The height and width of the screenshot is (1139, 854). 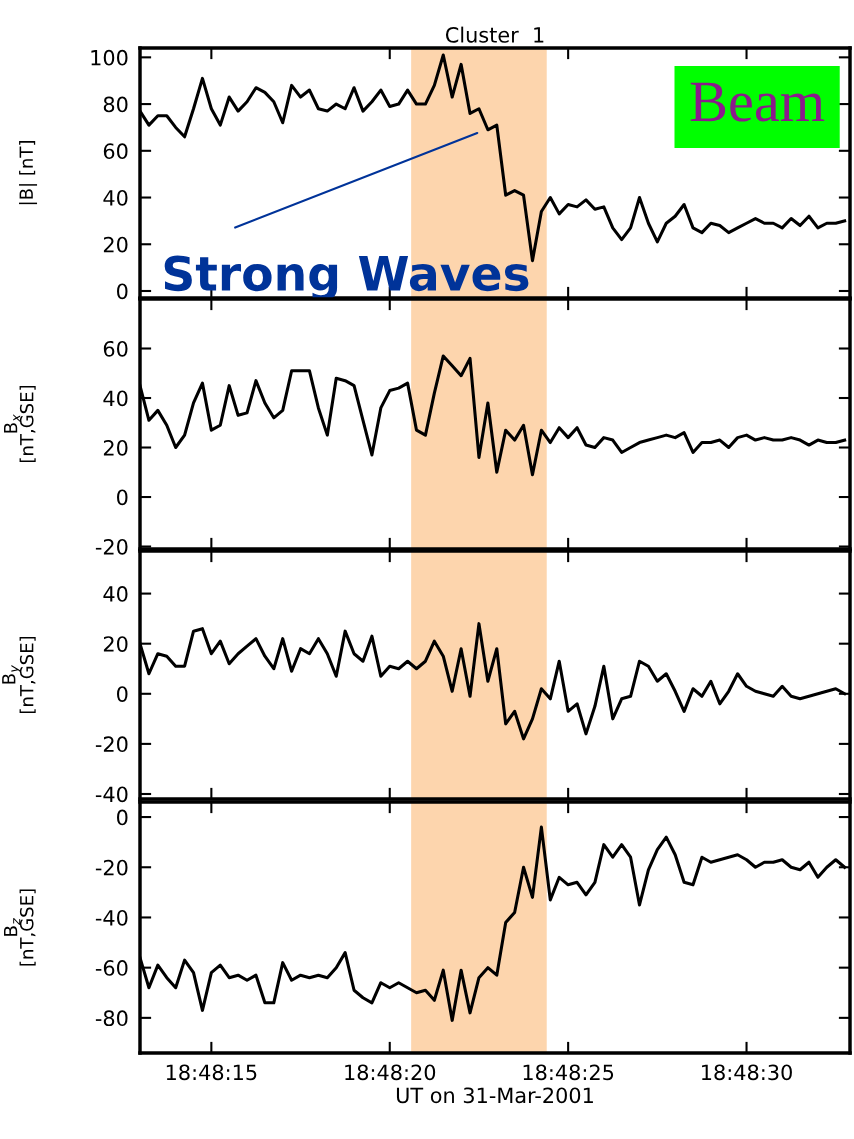 I want to click on y-axis-title: B$_{z}$ [nT,GSE], so click(x=20, y=927).